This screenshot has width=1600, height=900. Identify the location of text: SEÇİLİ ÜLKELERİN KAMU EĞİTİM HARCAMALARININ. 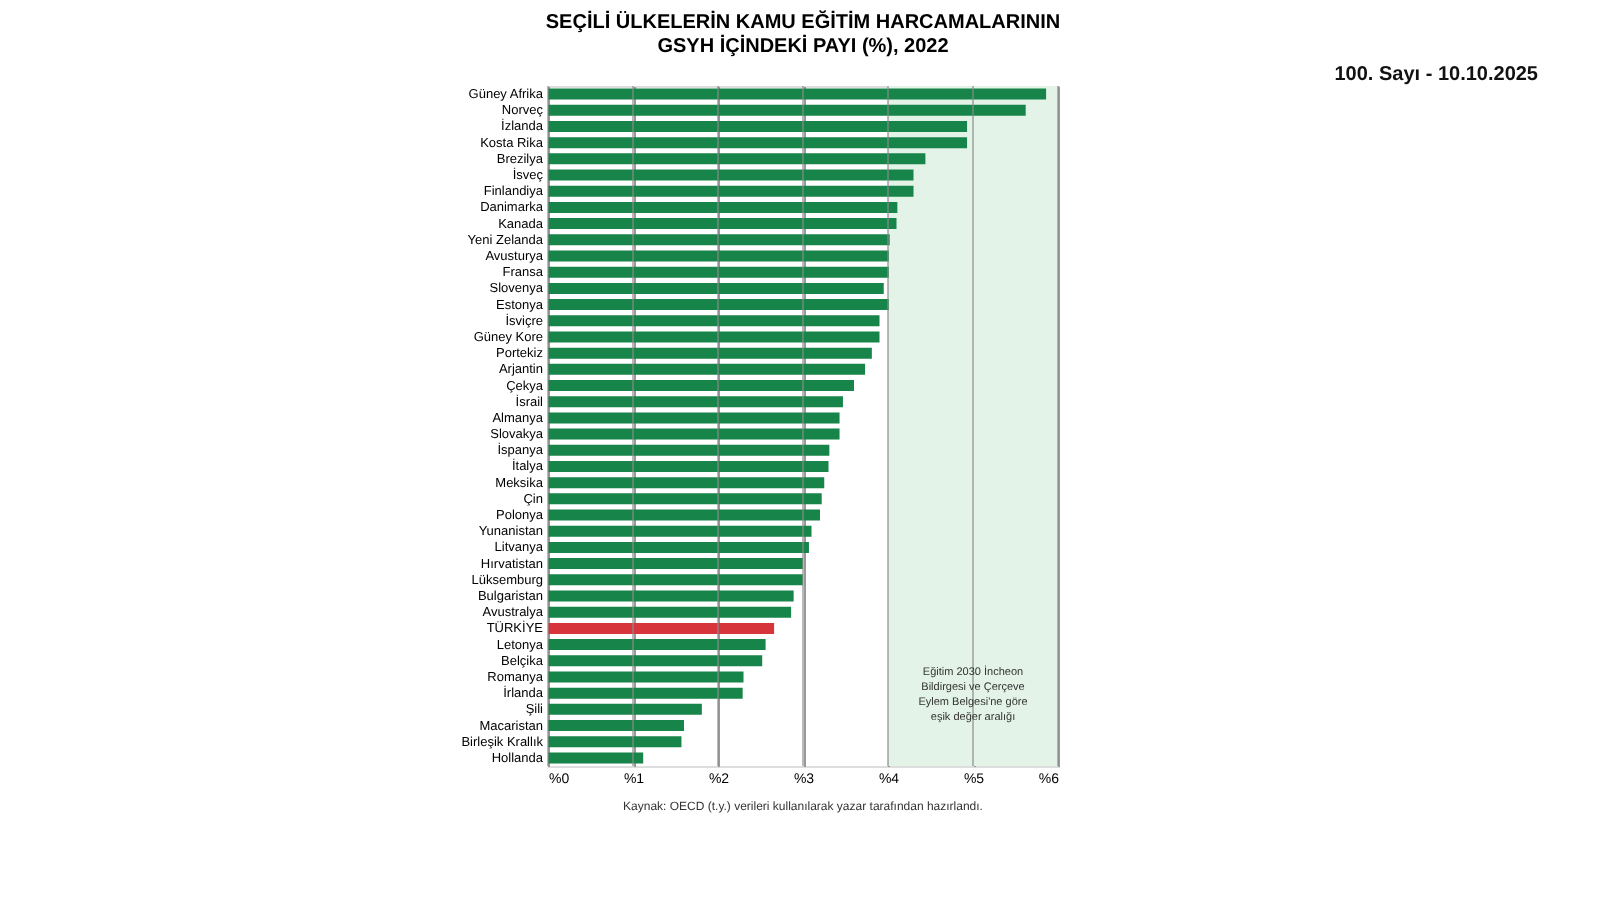
(803, 23).